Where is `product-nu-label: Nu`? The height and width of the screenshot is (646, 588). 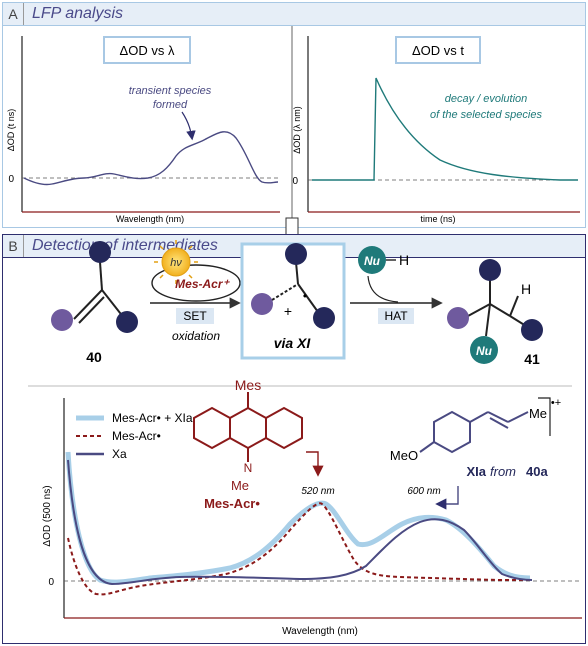
product-nu-label: Nu is located at coordinates (484, 351).